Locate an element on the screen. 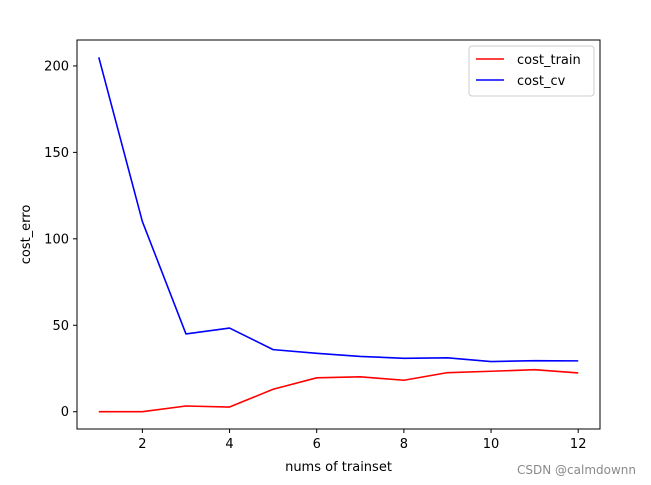  y-tick-label: 100 is located at coordinates (56, 239).